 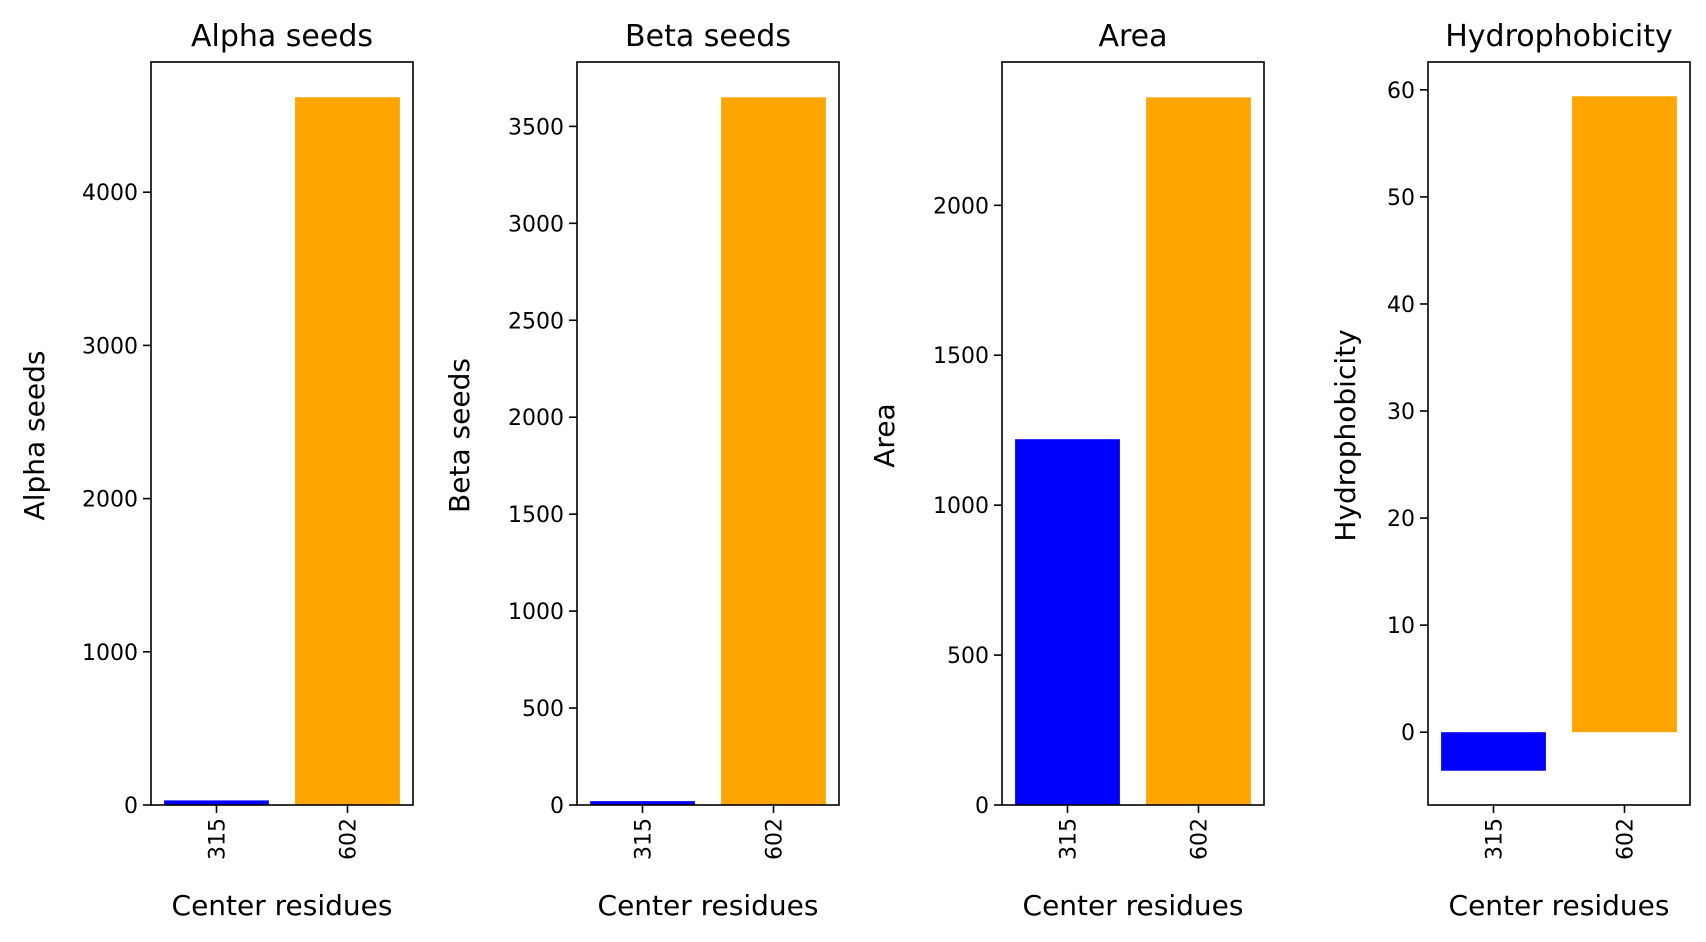 I want to click on y-tick-label: 50, so click(x=1401, y=198).